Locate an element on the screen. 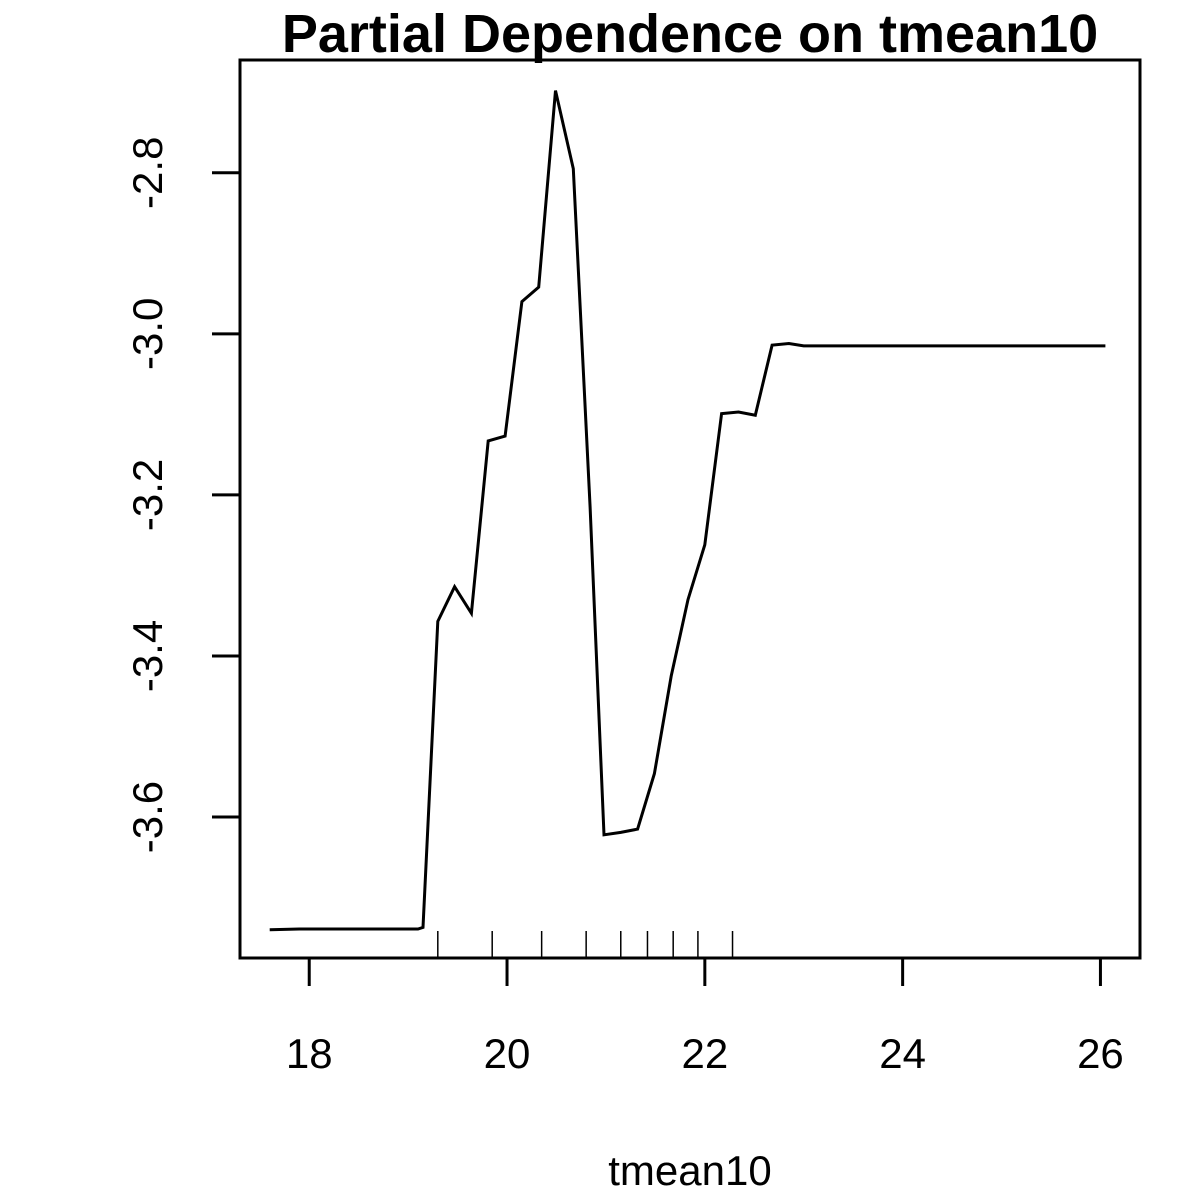 This screenshot has width=1200, height=1200. x-tick-label: 20 is located at coordinates (507, 1053).